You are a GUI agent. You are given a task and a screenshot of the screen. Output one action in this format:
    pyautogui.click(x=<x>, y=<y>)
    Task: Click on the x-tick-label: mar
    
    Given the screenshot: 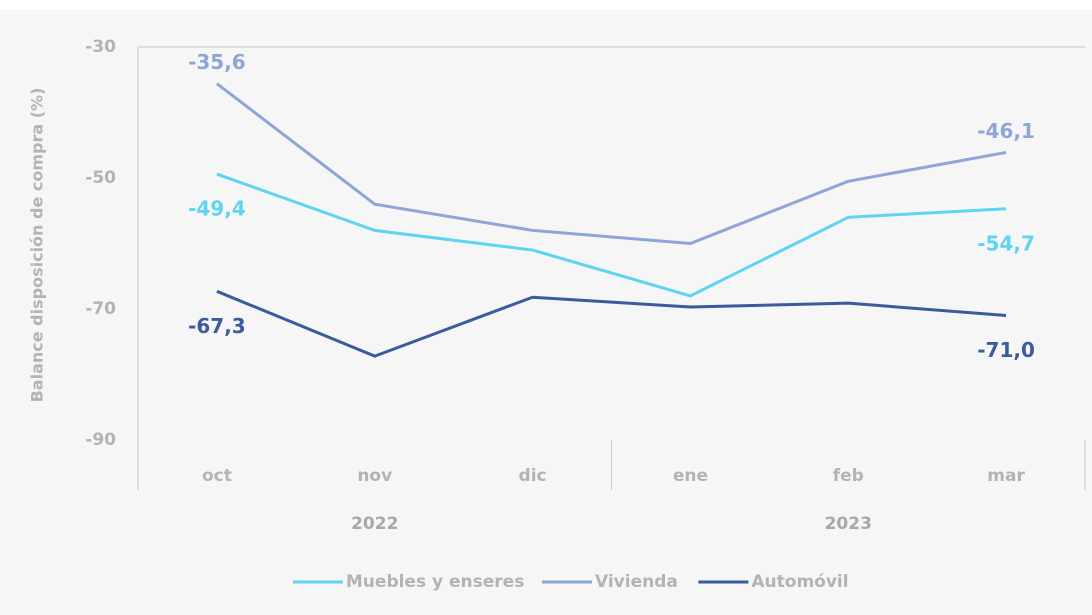 What is the action you would take?
    pyautogui.click(x=1006, y=476)
    